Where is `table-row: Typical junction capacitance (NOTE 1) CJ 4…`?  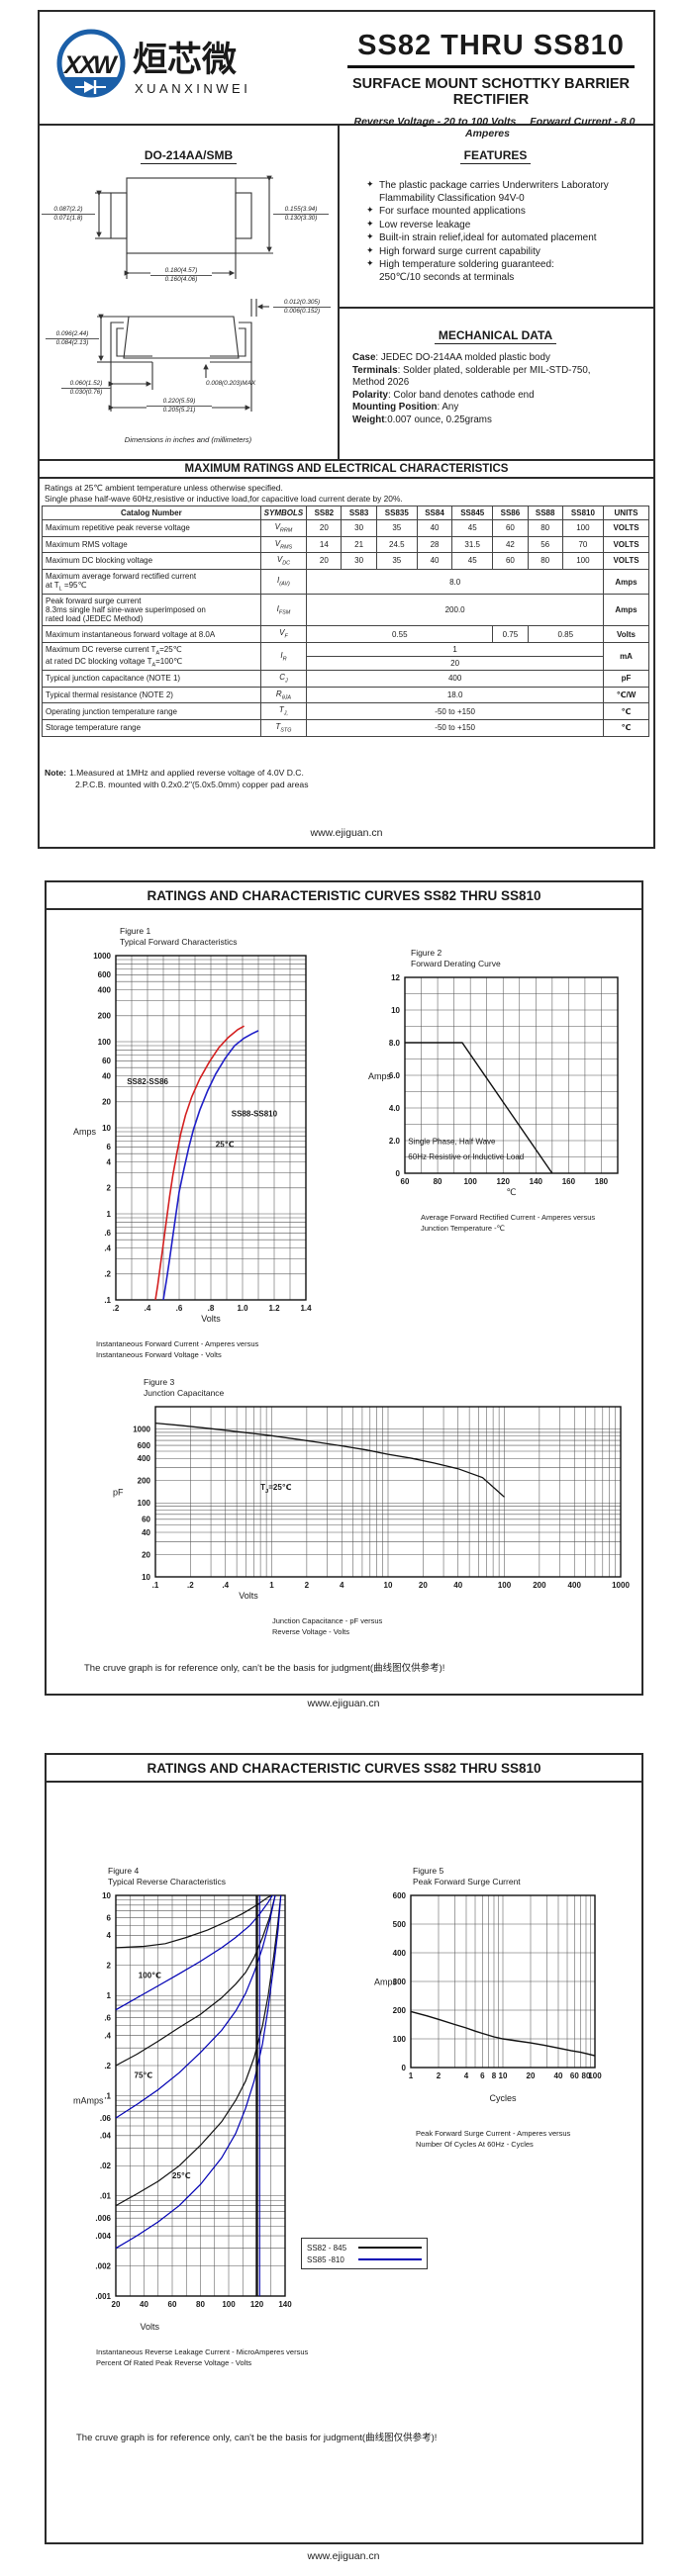 table-row: Typical junction capacitance (NOTE 1) CJ 4… is located at coordinates (345, 679).